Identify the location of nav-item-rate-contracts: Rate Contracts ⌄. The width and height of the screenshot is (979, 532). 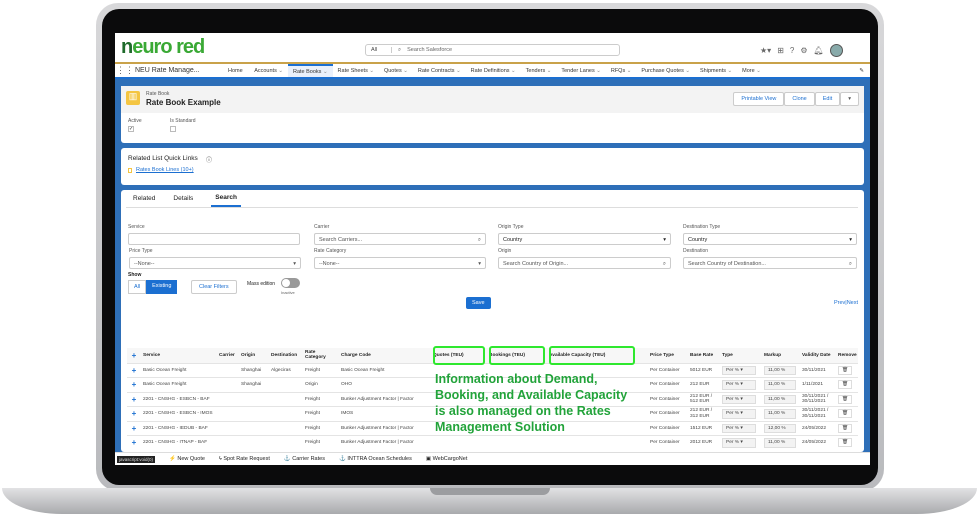
(439, 70).